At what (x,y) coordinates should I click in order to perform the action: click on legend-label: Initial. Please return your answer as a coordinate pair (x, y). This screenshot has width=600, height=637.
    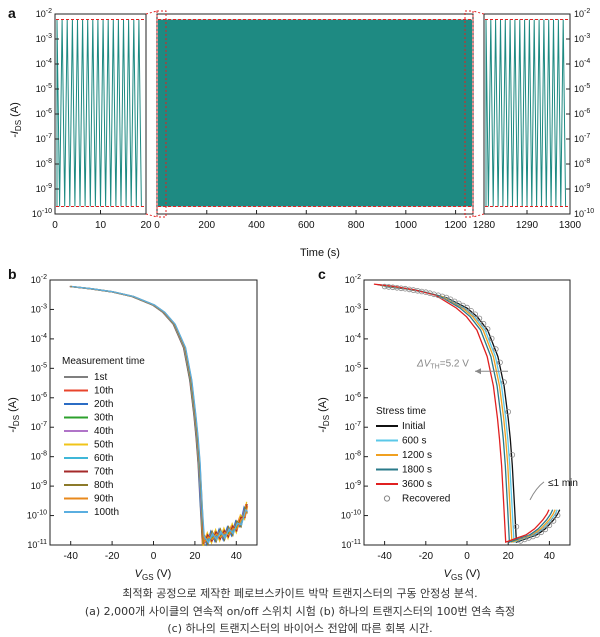
    Looking at the image, I should click on (413, 426).